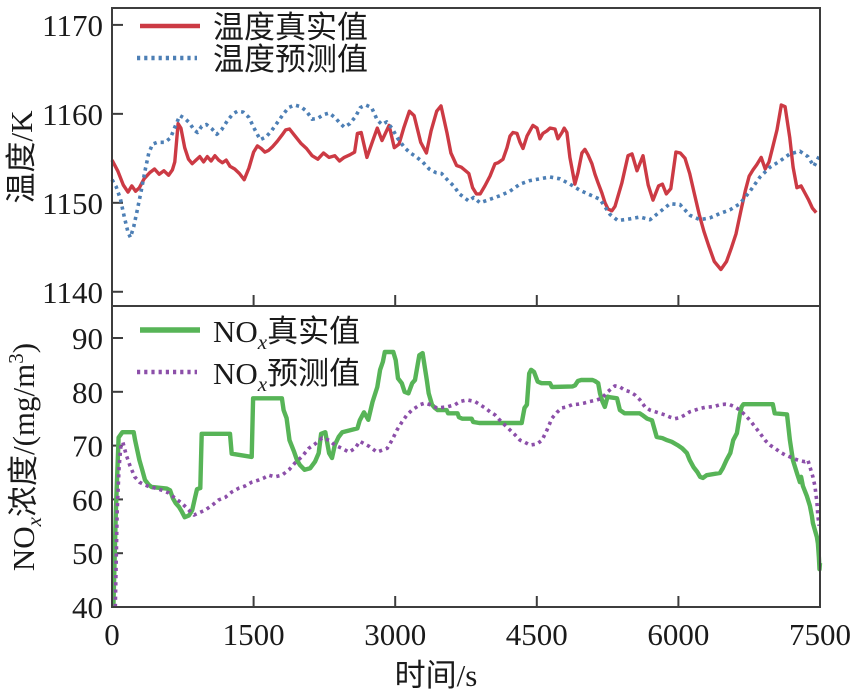 This screenshot has width=859, height=693. Describe the element at coordinates (436, 675) in the screenshot. I see `x-axis-label-time: 时间/s` at that location.